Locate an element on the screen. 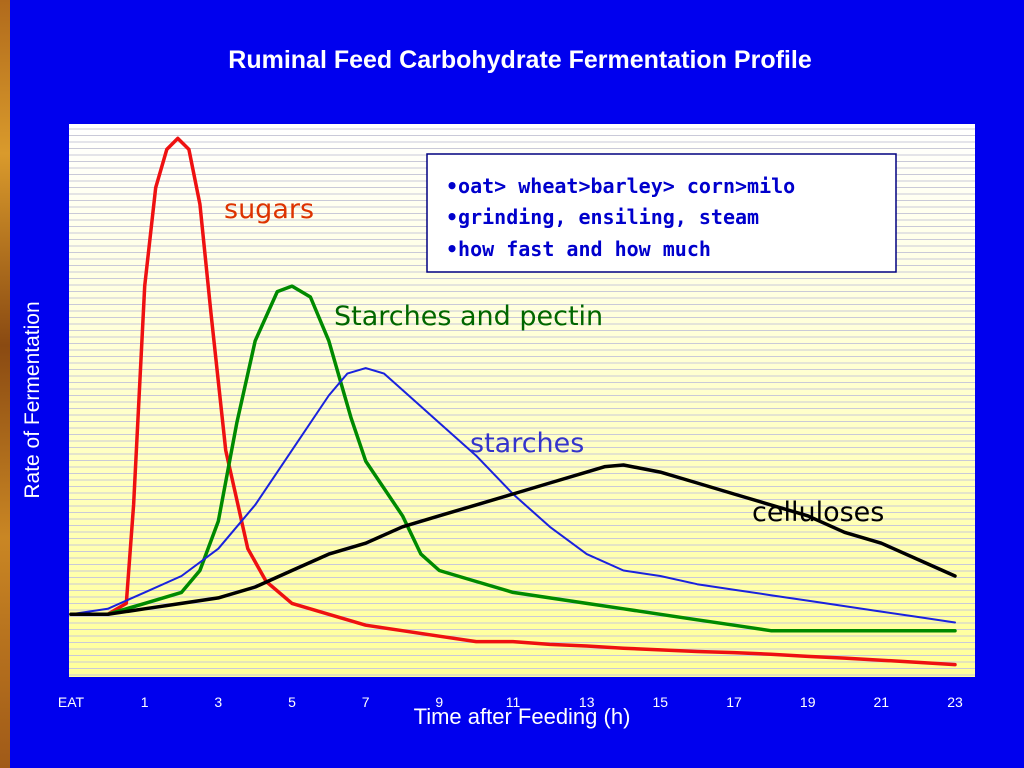 Image resolution: width=1024 pixels, height=768 pixels. x-tick-label: 3 is located at coordinates (218, 702).